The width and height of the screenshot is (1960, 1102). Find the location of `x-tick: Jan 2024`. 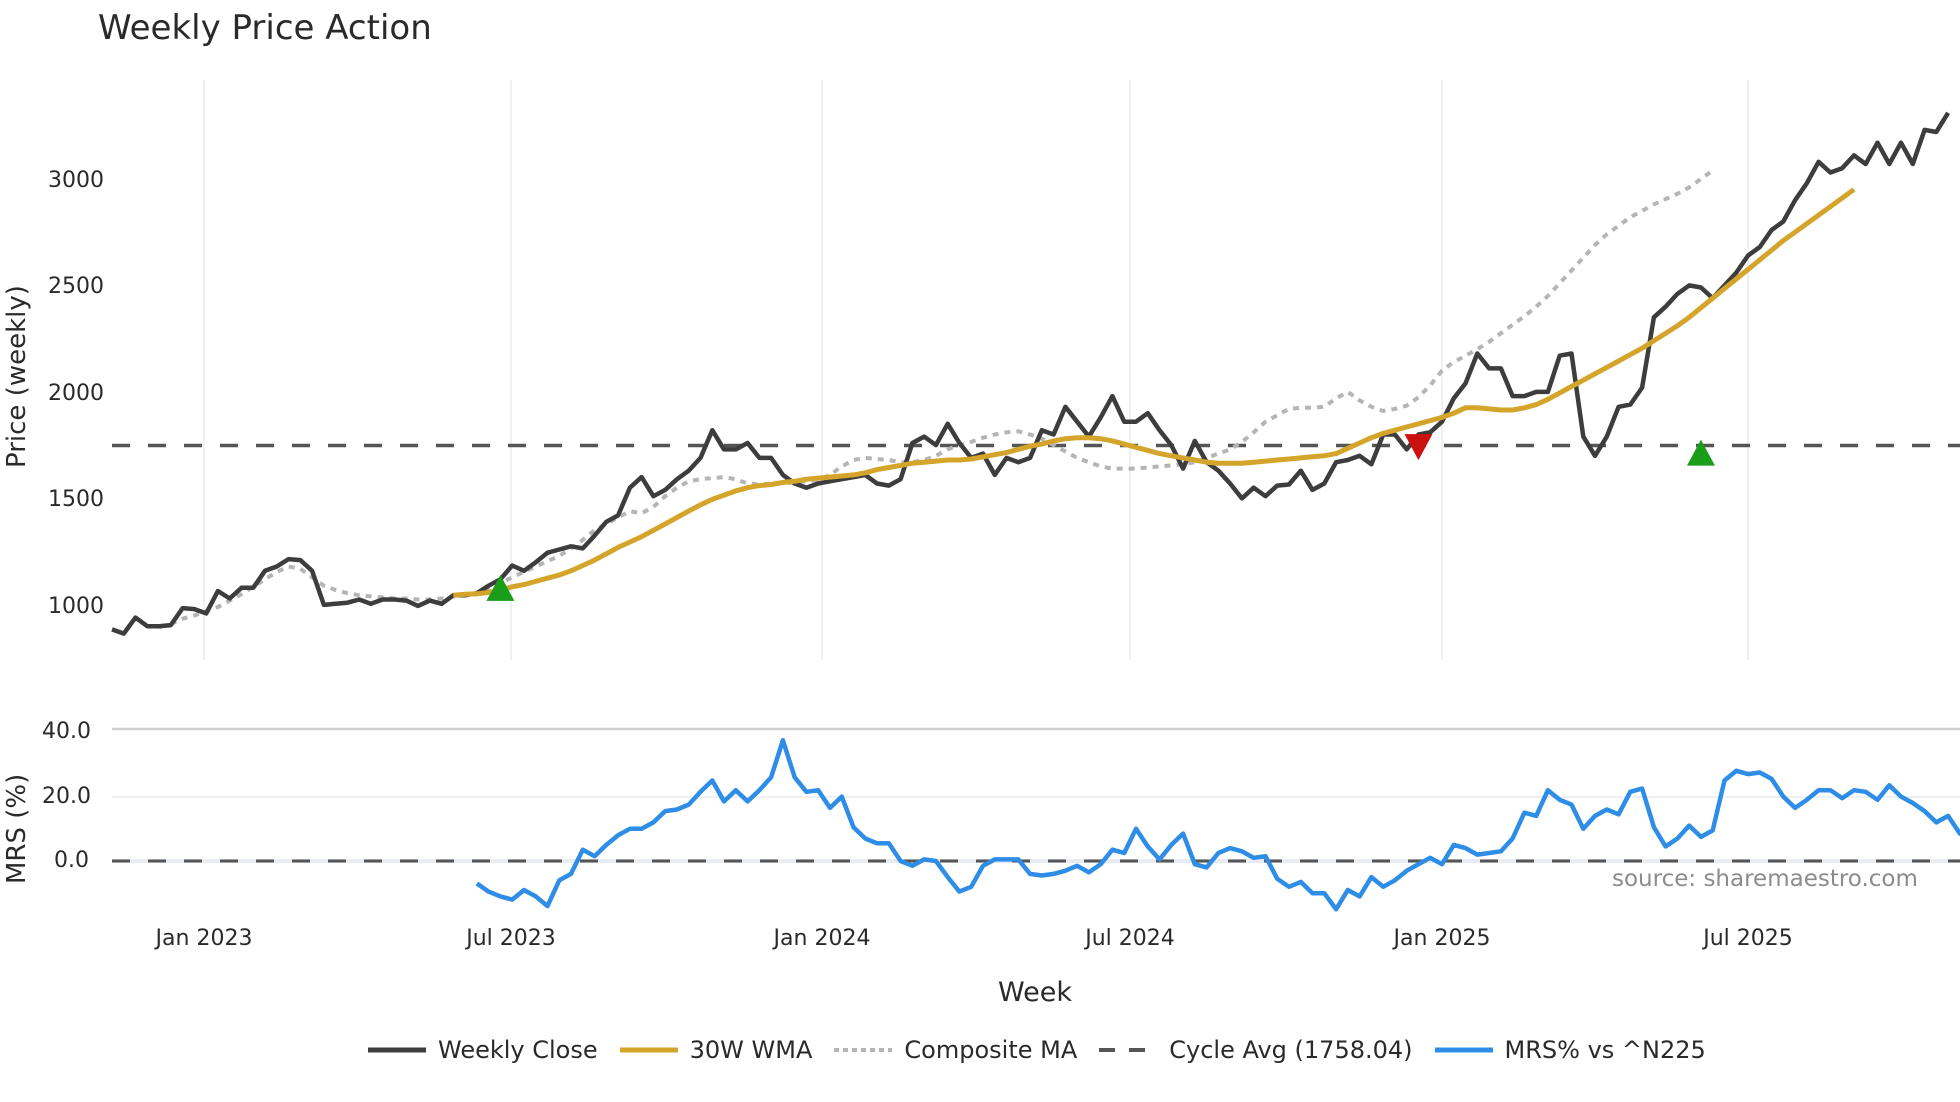

x-tick: Jan 2024 is located at coordinates (822, 938).